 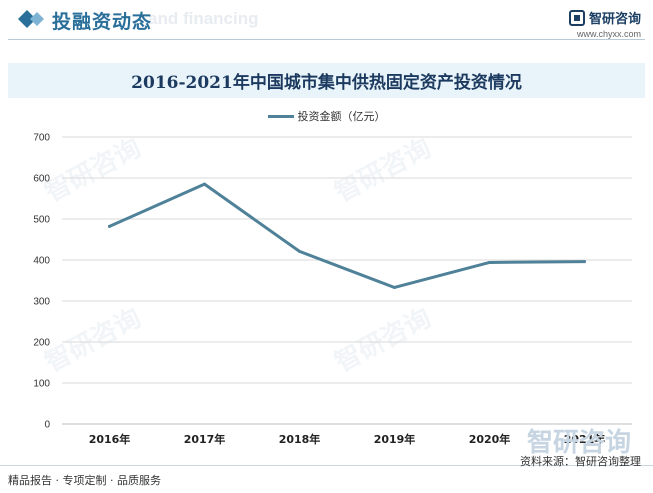 What do you see at coordinates (576, 17) in the screenshot?
I see `brand-logo-icon` at bounding box center [576, 17].